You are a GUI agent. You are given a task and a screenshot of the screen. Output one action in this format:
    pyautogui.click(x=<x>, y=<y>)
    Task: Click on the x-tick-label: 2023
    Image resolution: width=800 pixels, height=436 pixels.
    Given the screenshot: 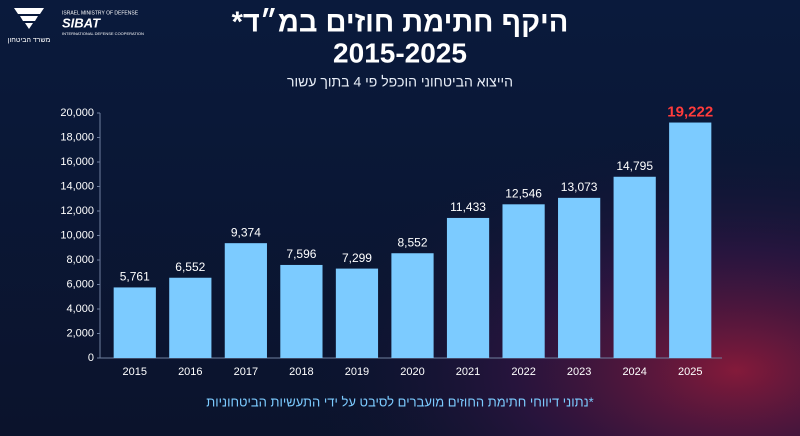 What is the action you would take?
    pyautogui.click(x=579, y=372)
    